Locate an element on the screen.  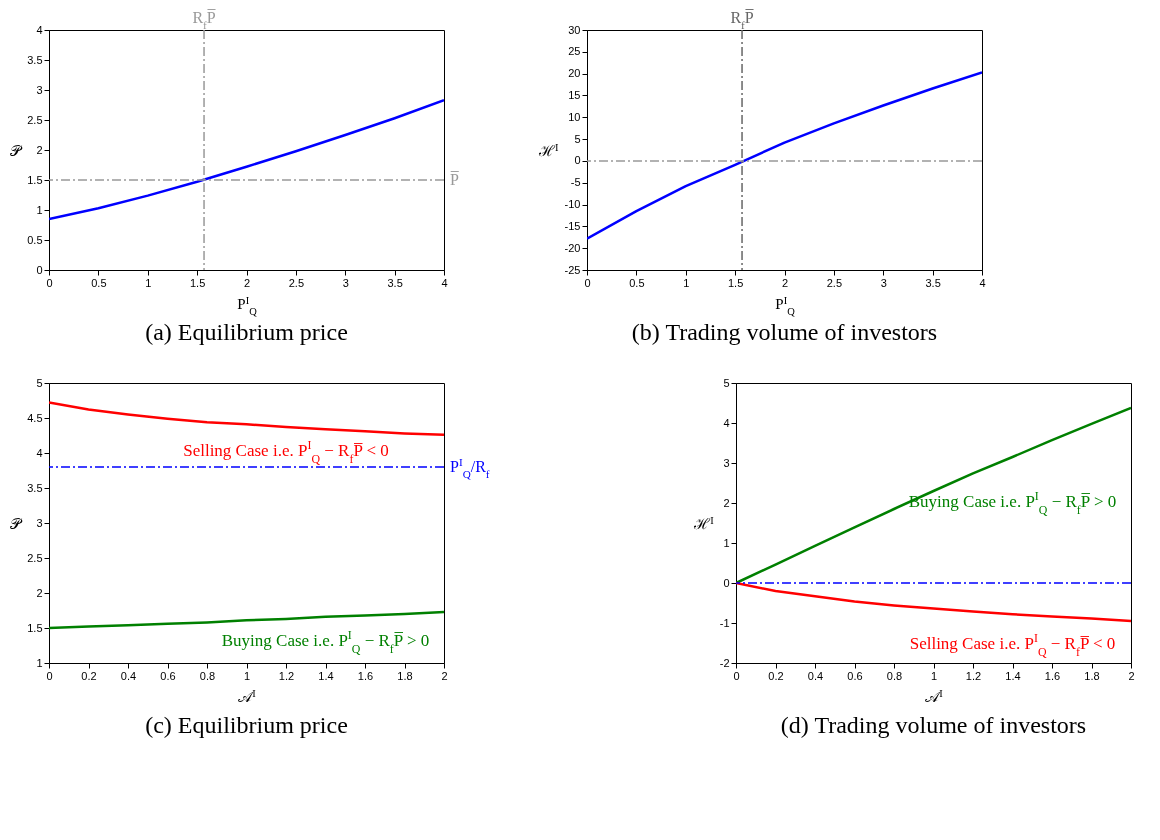
ref-line-label: P$^{I}$$_{Q}$/R$_{f}$ is located at coordinates (470, 468).